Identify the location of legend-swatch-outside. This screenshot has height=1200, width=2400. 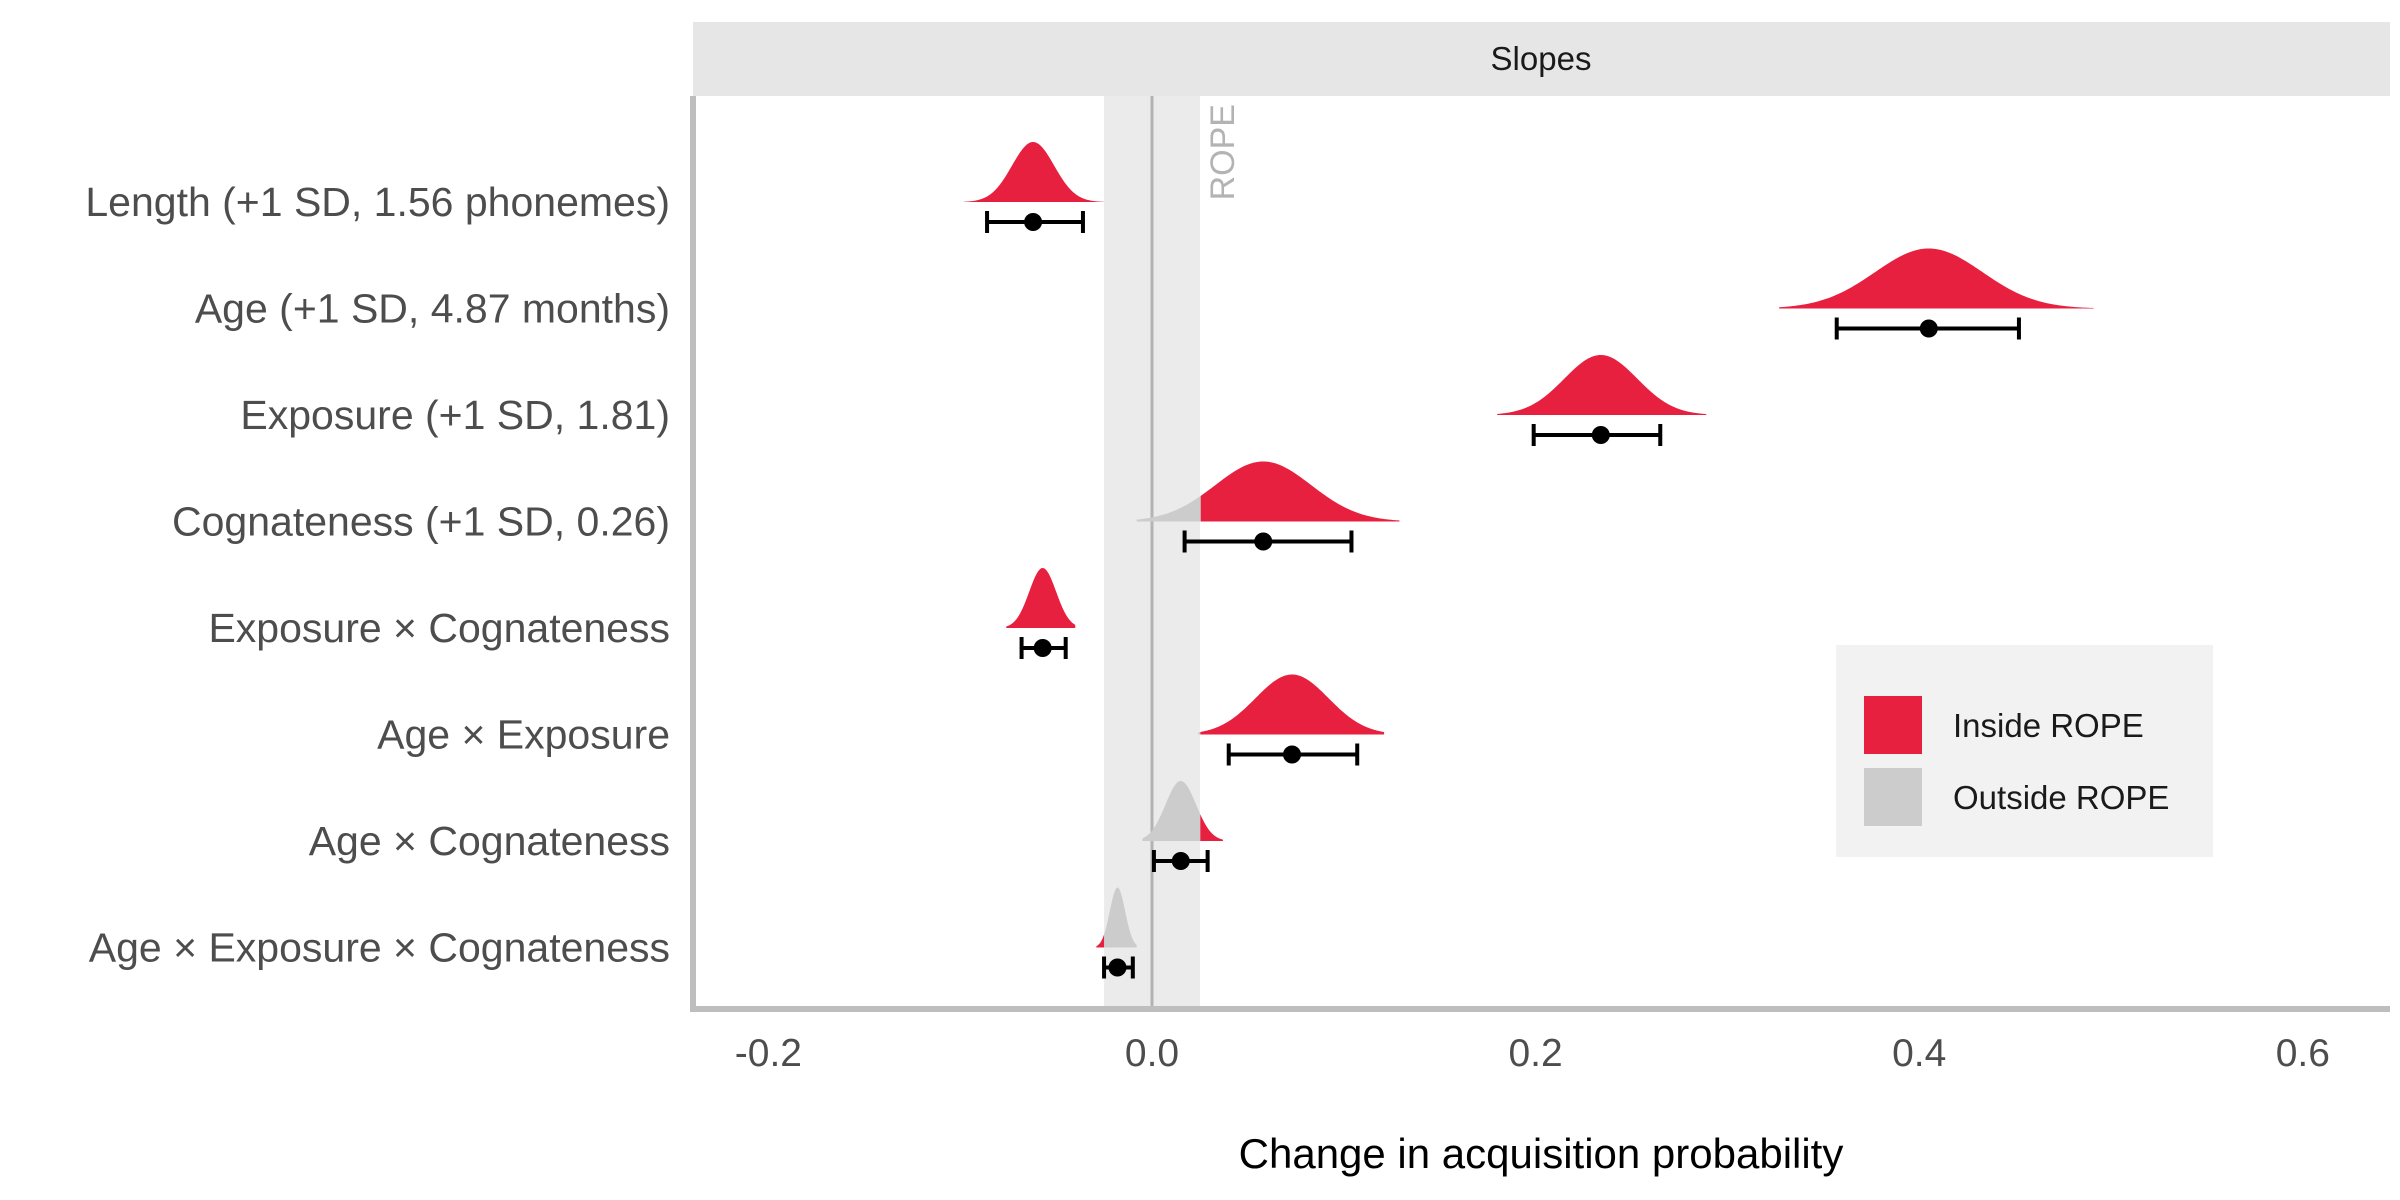
(1893, 797).